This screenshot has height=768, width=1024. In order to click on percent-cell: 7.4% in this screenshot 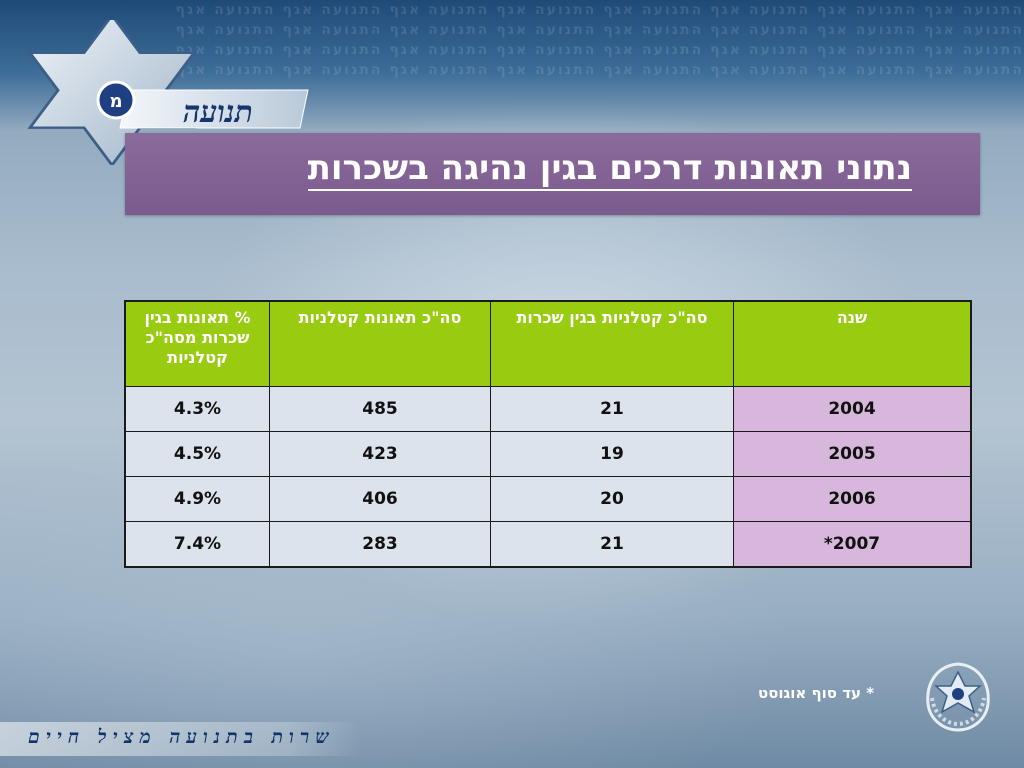, I will do `click(197, 544)`.